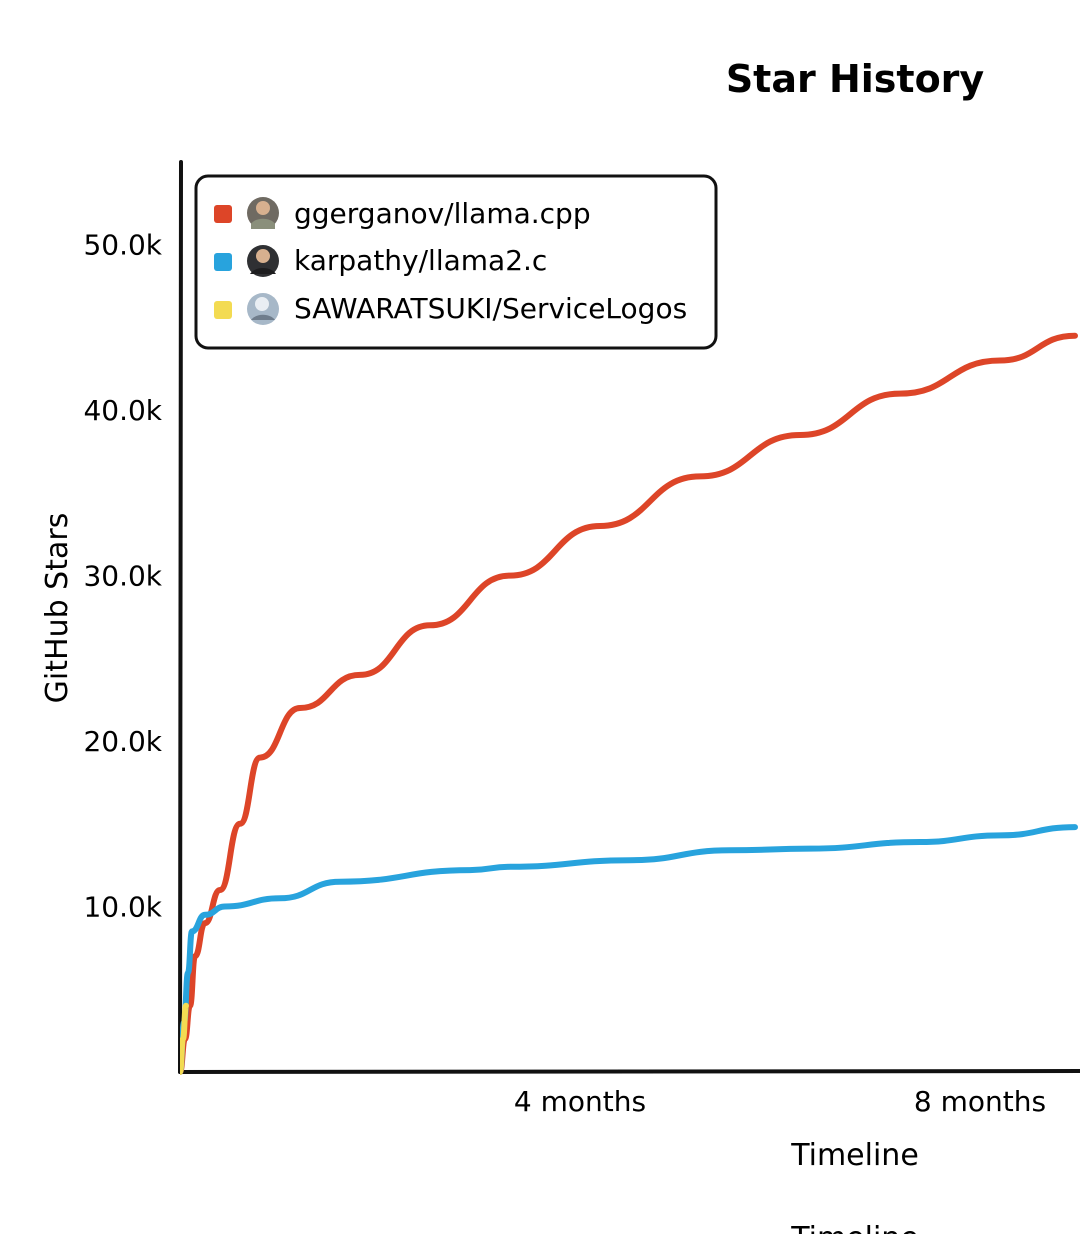 This screenshot has height=1238, width=1080. What do you see at coordinates (580, 1101) in the screenshot?
I see `x-tick-label-4-months: 4 months` at bounding box center [580, 1101].